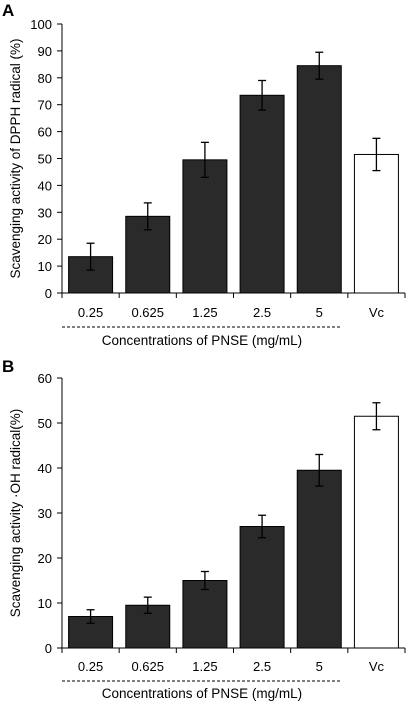 The width and height of the screenshot is (416, 705). Describe the element at coordinates (45, 105) in the screenshot. I see `y-tick-label: 70` at that location.